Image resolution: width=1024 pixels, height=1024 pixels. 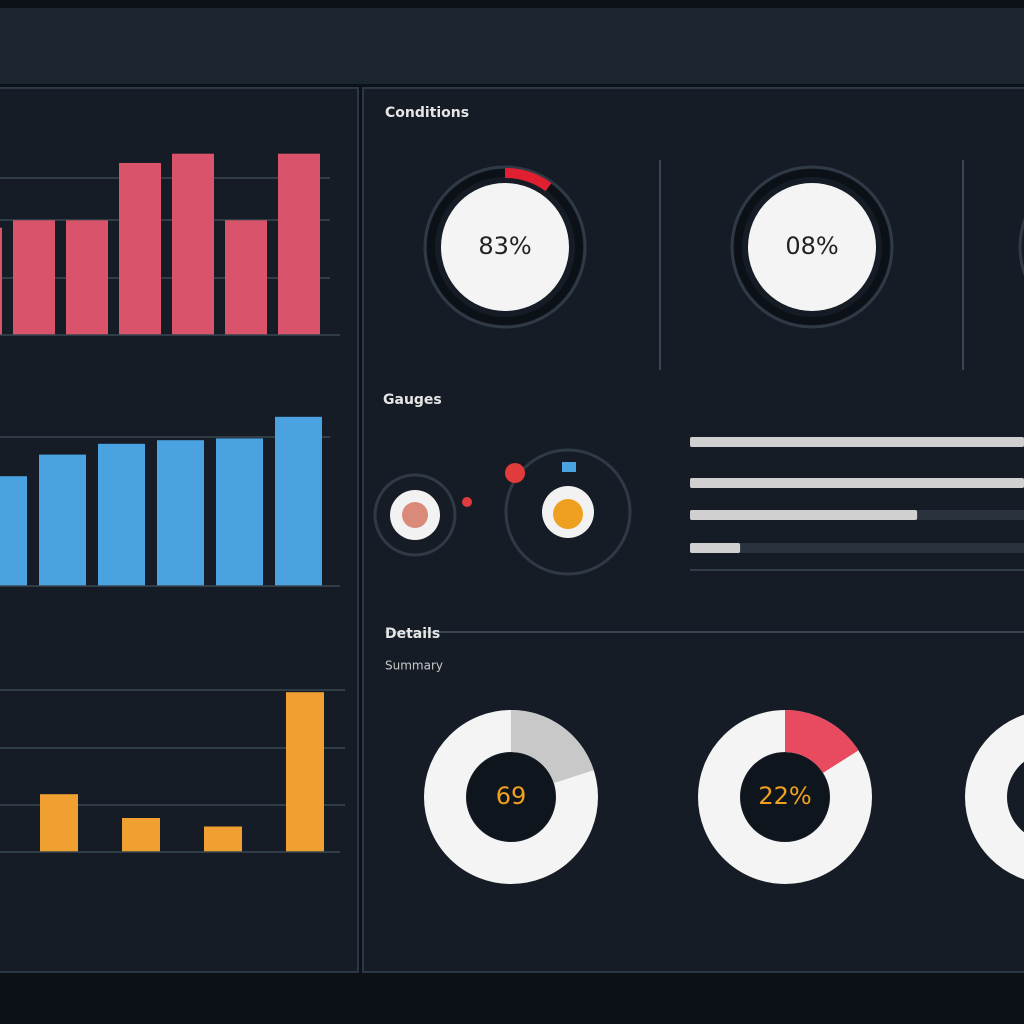 I want to click on gauge-arc, so click(x=528, y=180).